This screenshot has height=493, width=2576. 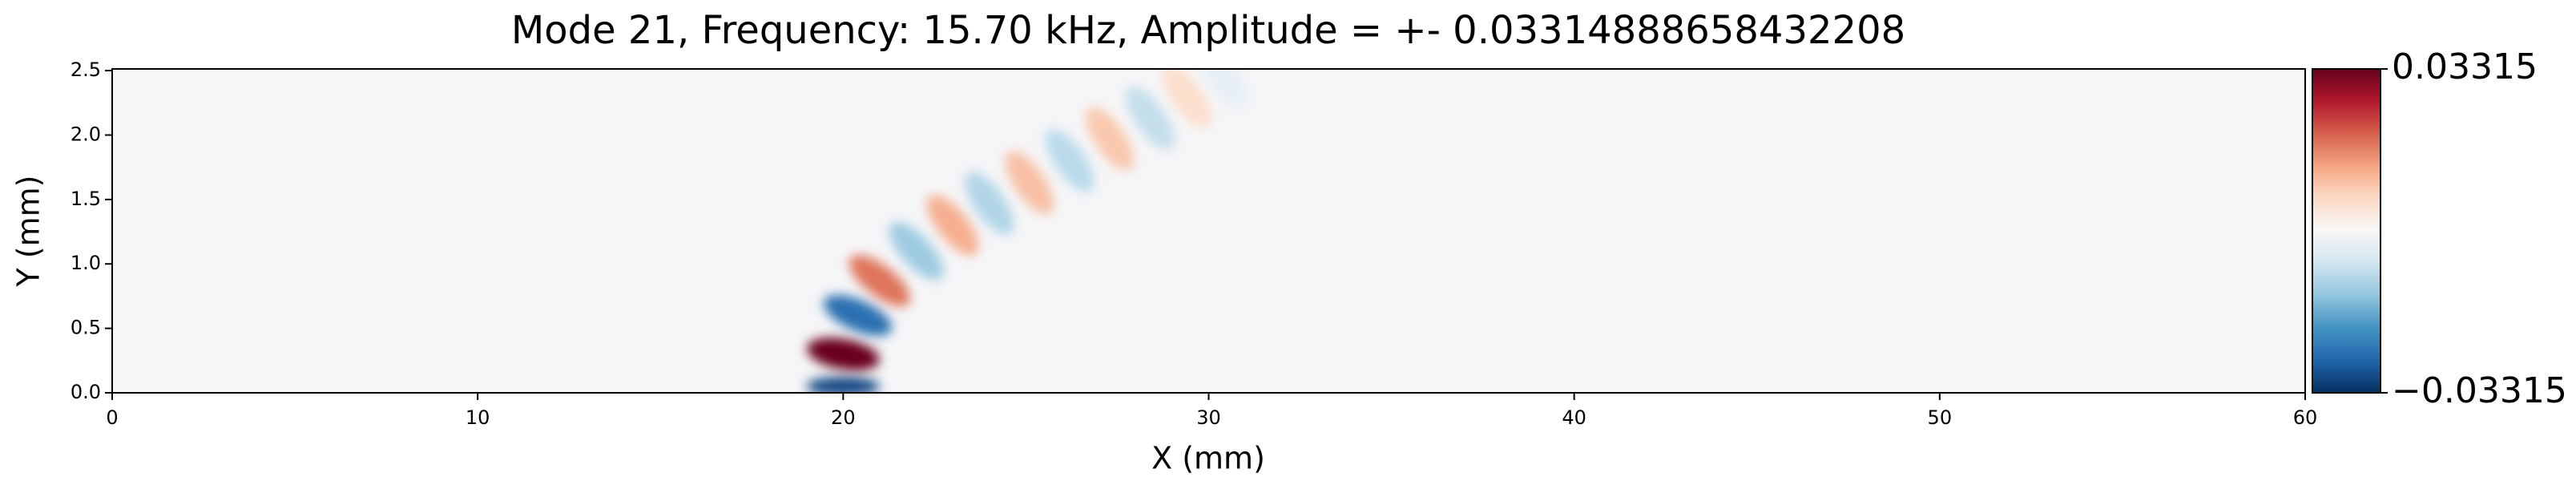 What do you see at coordinates (86, 70) in the screenshot?
I see `y-tick-label: 2.5` at bounding box center [86, 70].